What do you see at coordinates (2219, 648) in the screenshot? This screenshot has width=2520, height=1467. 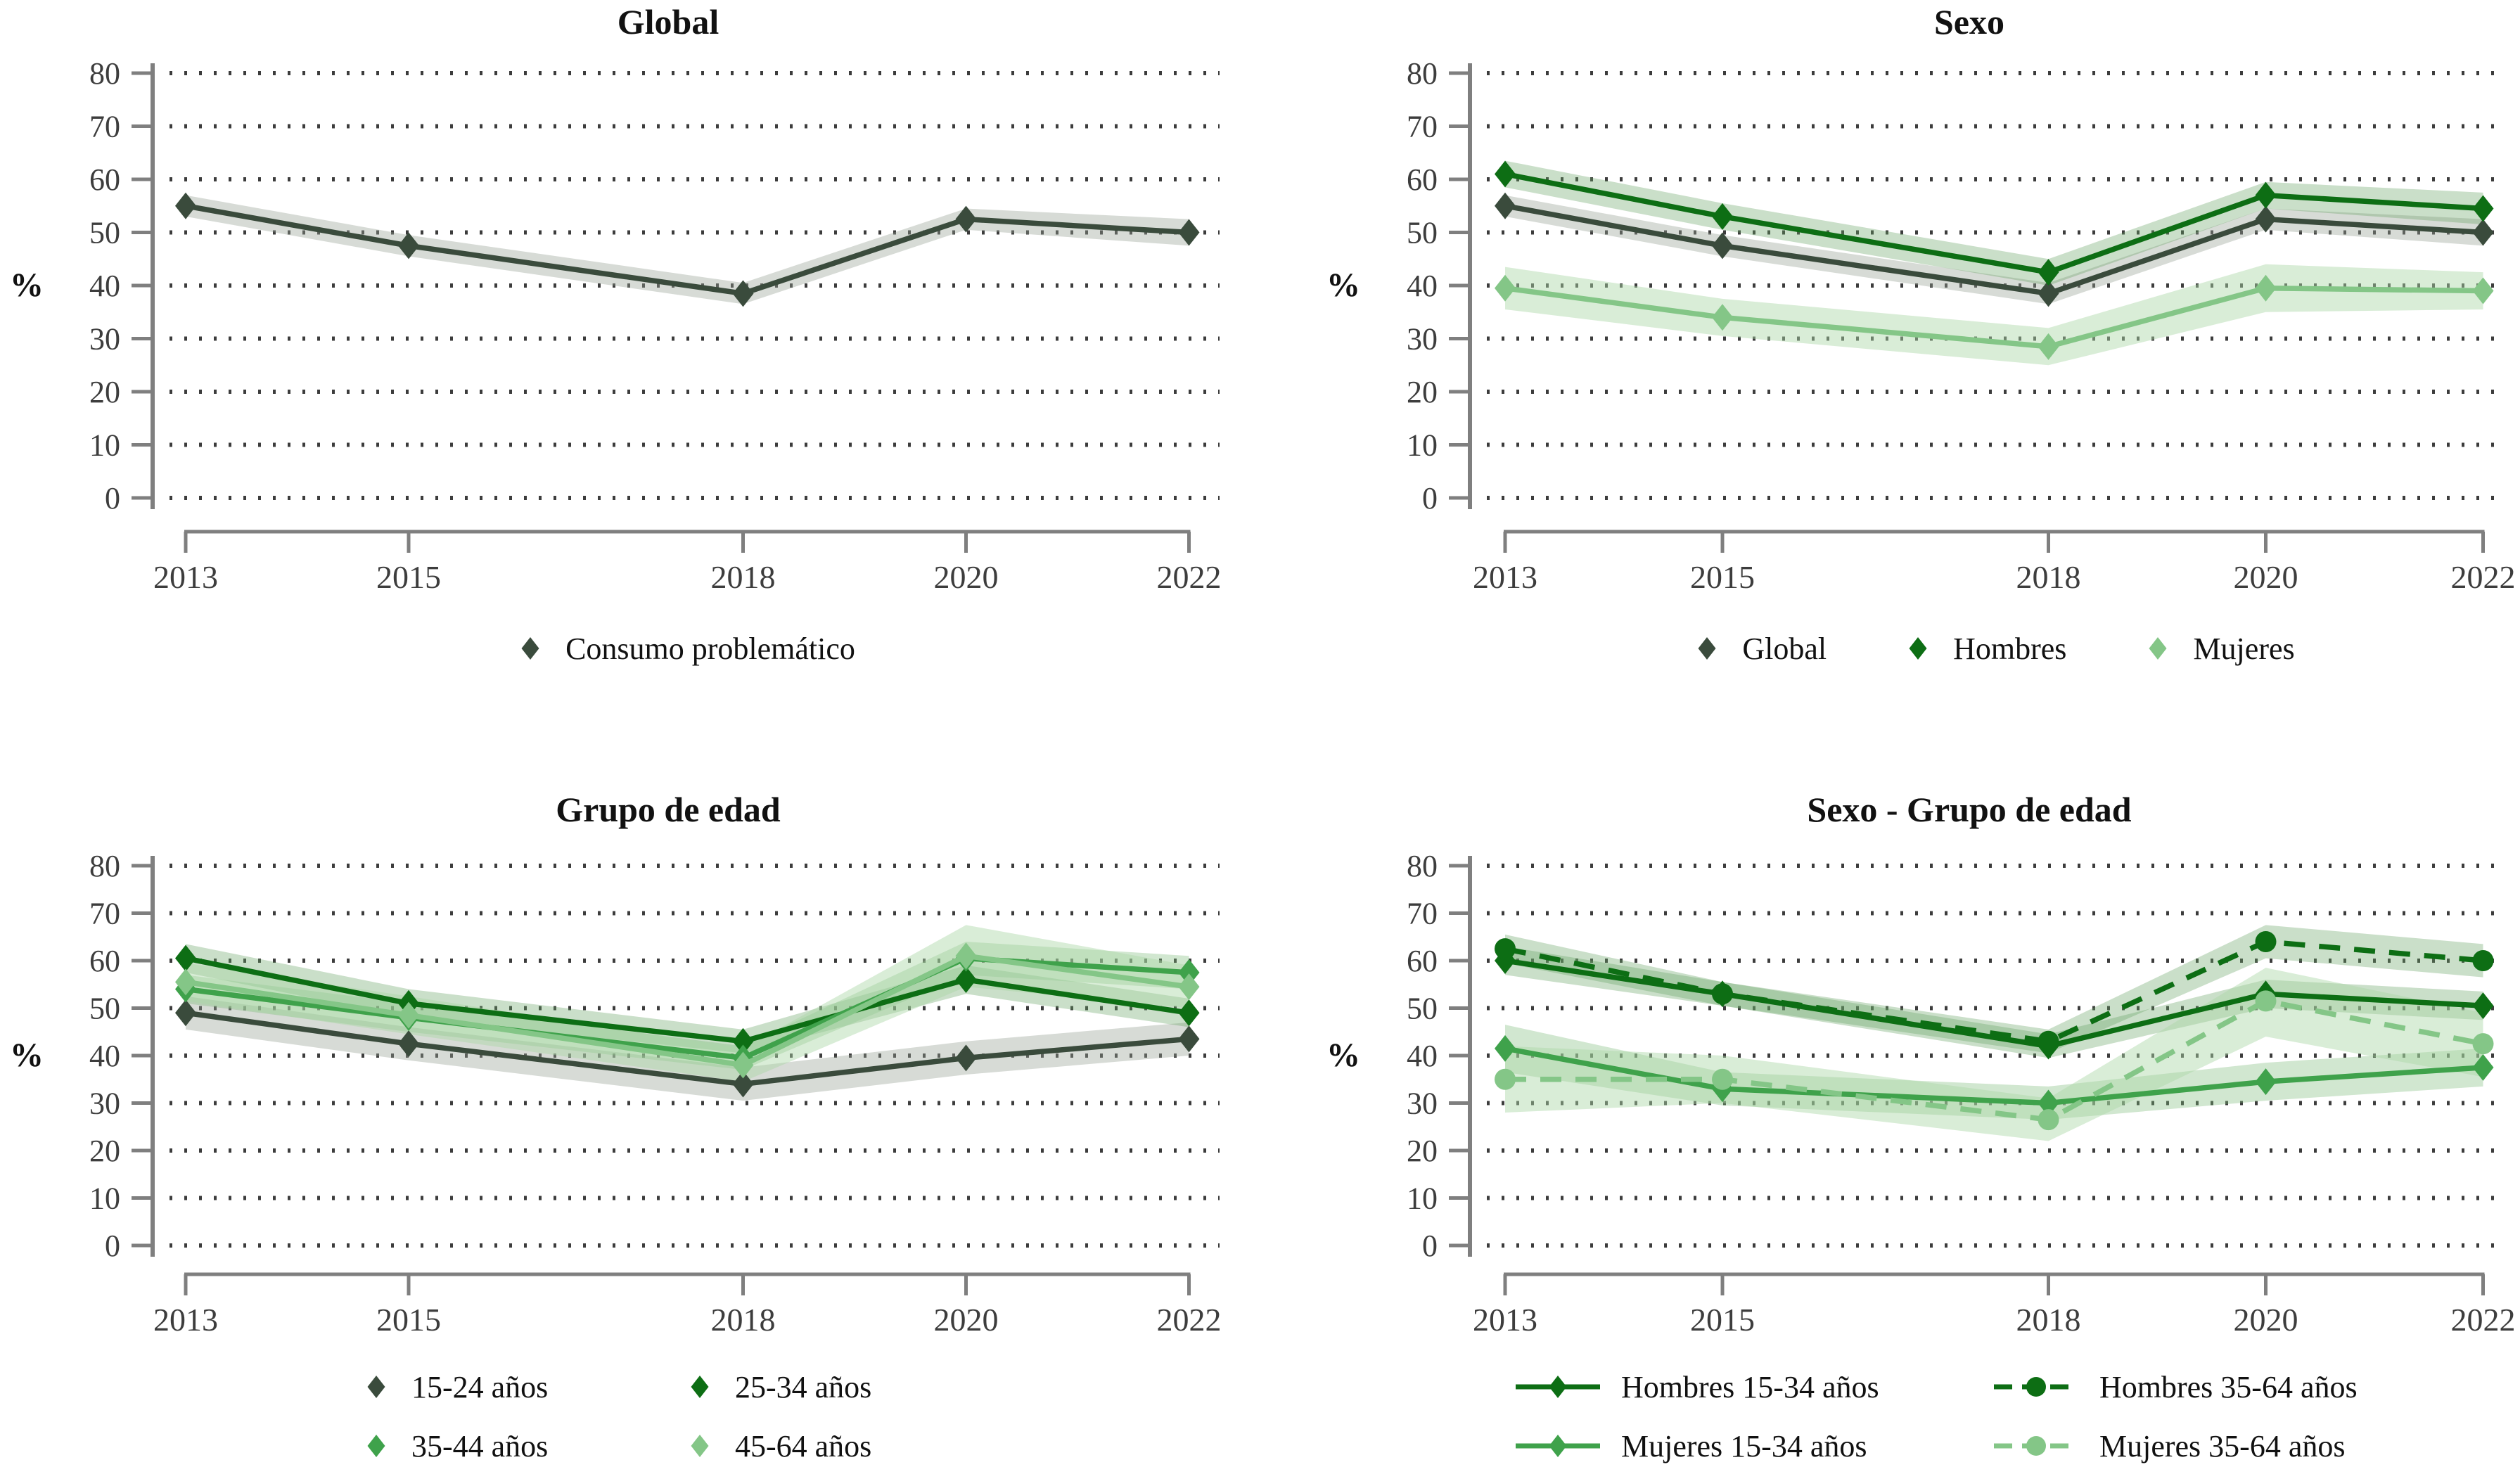 I see `legend-item-mujeres: Mujeres` at bounding box center [2219, 648].